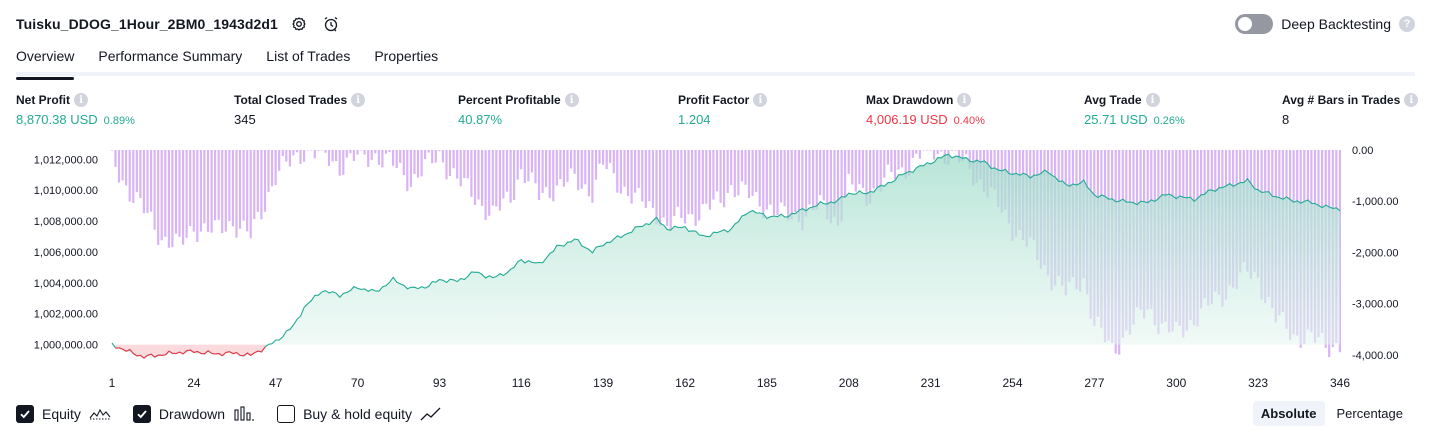 The width and height of the screenshot is (1431, 438). What do you see at coordinates (308, 56) in the screenshot?
I see `tab-list-of-trades: List of Trades` at bounding box center [308, 56].